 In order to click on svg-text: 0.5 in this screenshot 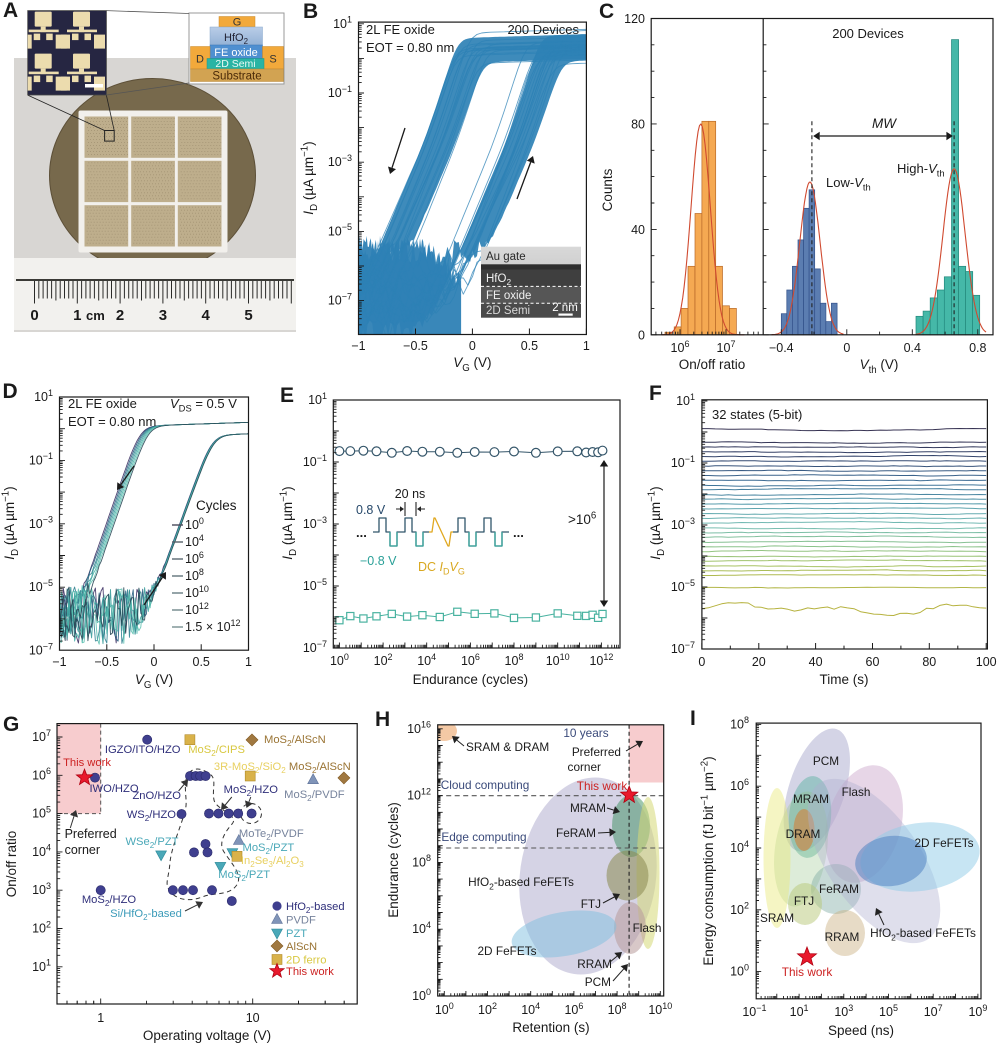, I will do `click(201, 662)`.